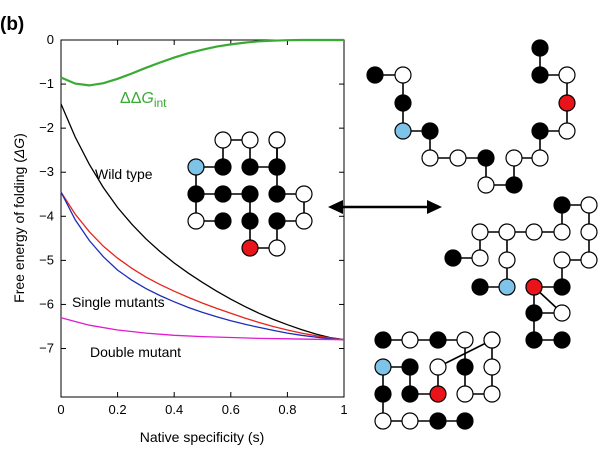 This screenshot has width=600, height=449. I want to click on double-headed-arrow, so click(385, 207).